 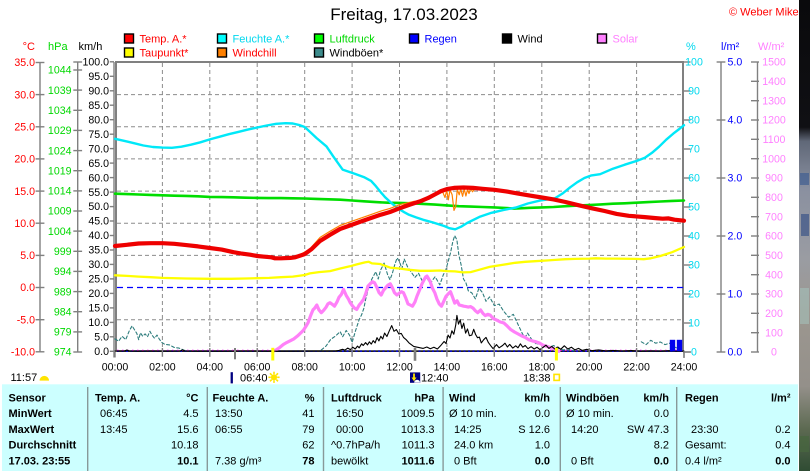 I want to click on svg-text: 994, so click(x=63, y=272).